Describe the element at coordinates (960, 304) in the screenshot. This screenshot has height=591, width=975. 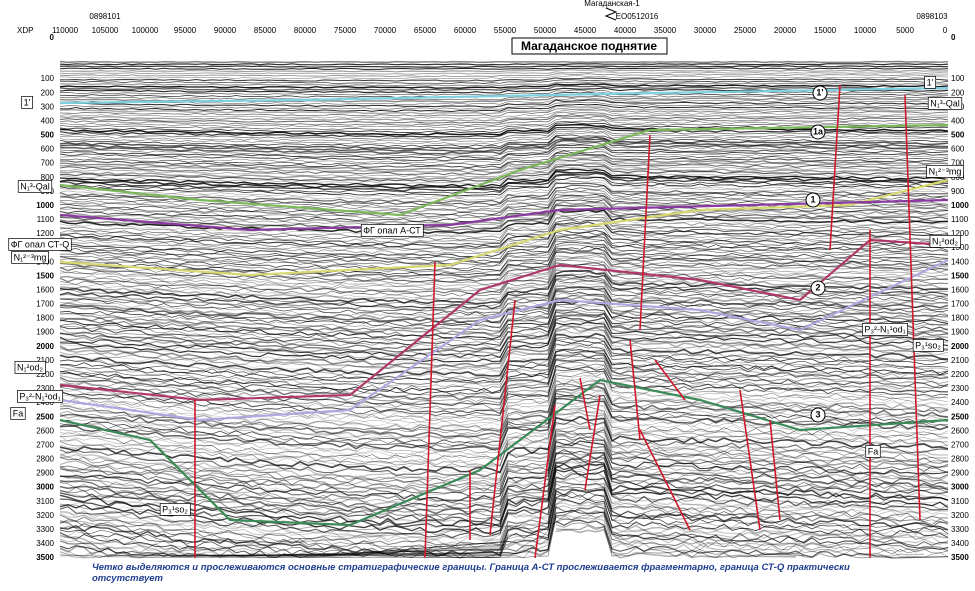
I see `depth-label-right: 1700` at that location.